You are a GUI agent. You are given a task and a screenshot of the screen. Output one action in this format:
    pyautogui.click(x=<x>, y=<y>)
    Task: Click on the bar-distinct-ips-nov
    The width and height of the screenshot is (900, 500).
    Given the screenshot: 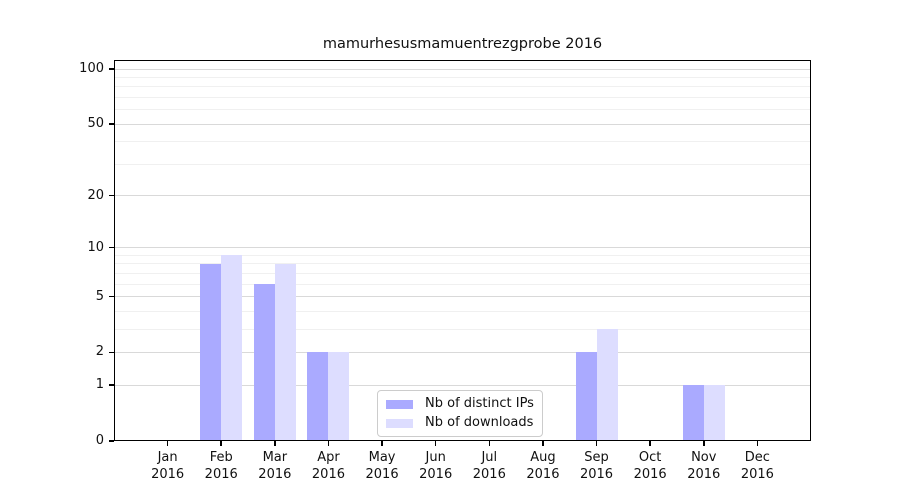 What is the action you would take?
    pyautogui.click(x=693, y=413)
    